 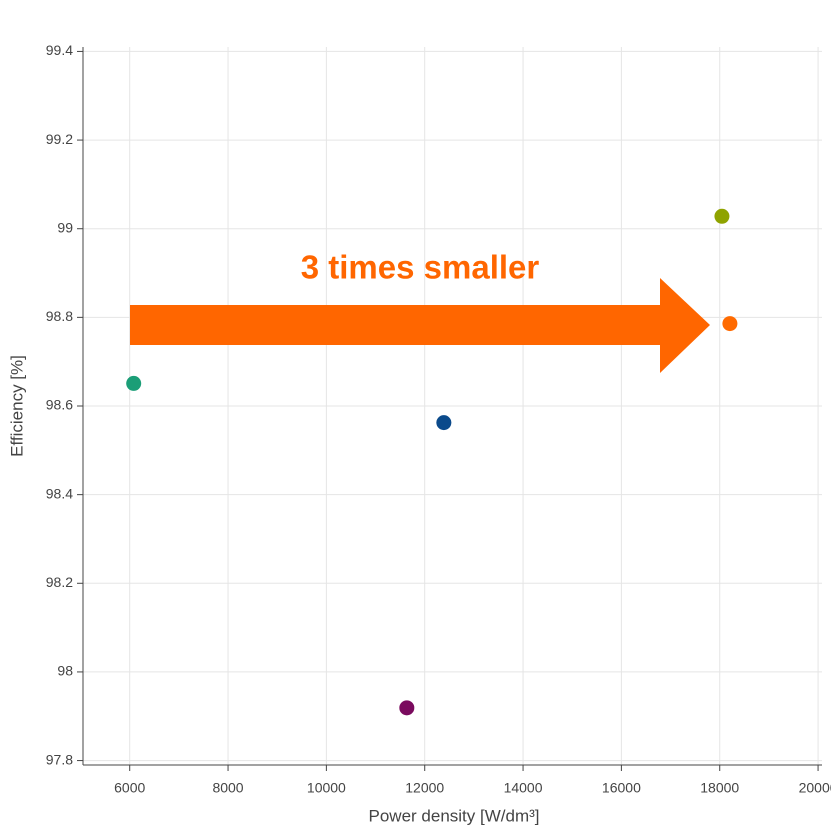 What do you see at coordinates (621, 788) in the screenshot?
I see `x-tick-label: 16000` at bounding box center [621, 788].